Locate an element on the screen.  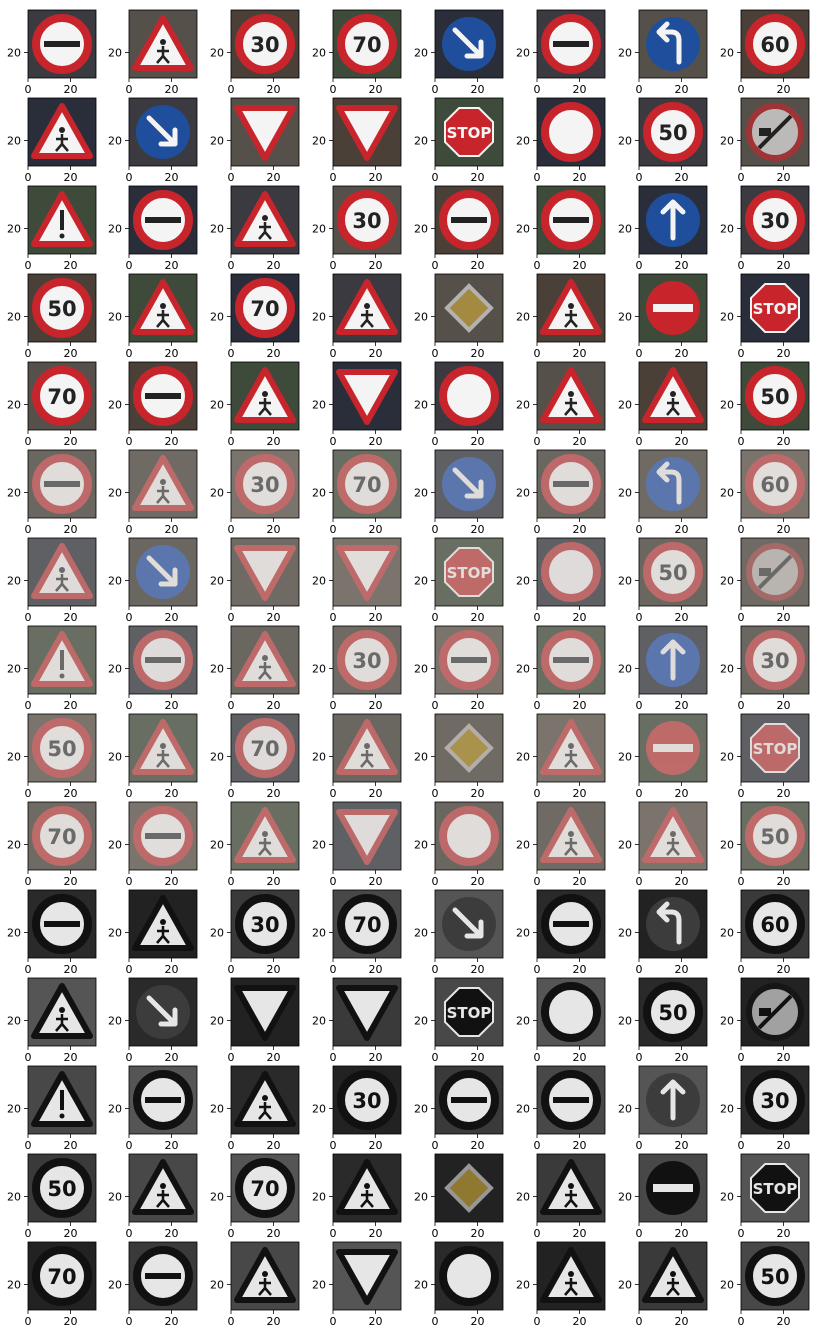
traffic-sign-stop: STOP is located at coordinates (469, 132).